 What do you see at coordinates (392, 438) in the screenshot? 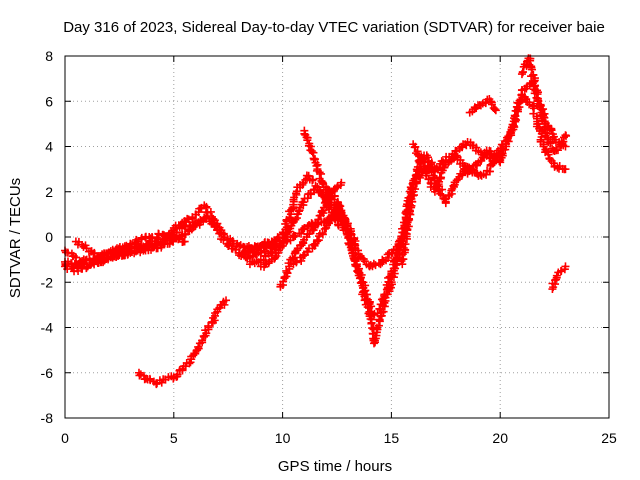
I see `x-tick-label: 15` at bounding box center [392, 438].